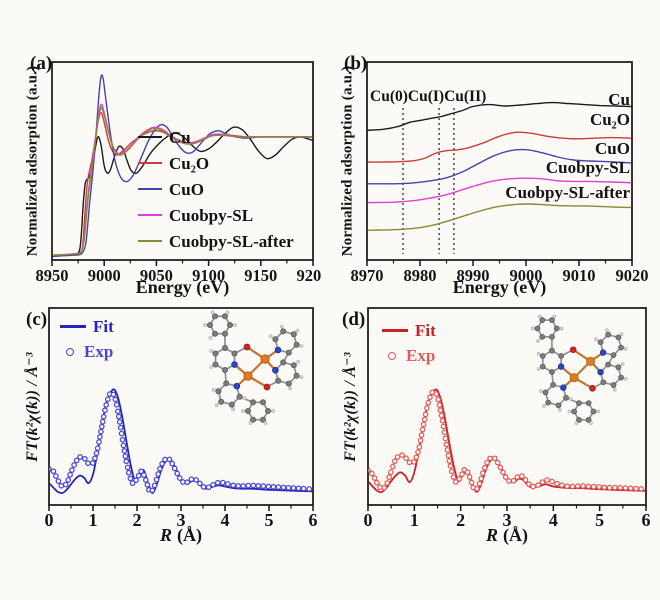  What do you see at coordinates (473, 275) in the screenshot?
I see `svg-text: 8990` at bounding box center [473, 275].